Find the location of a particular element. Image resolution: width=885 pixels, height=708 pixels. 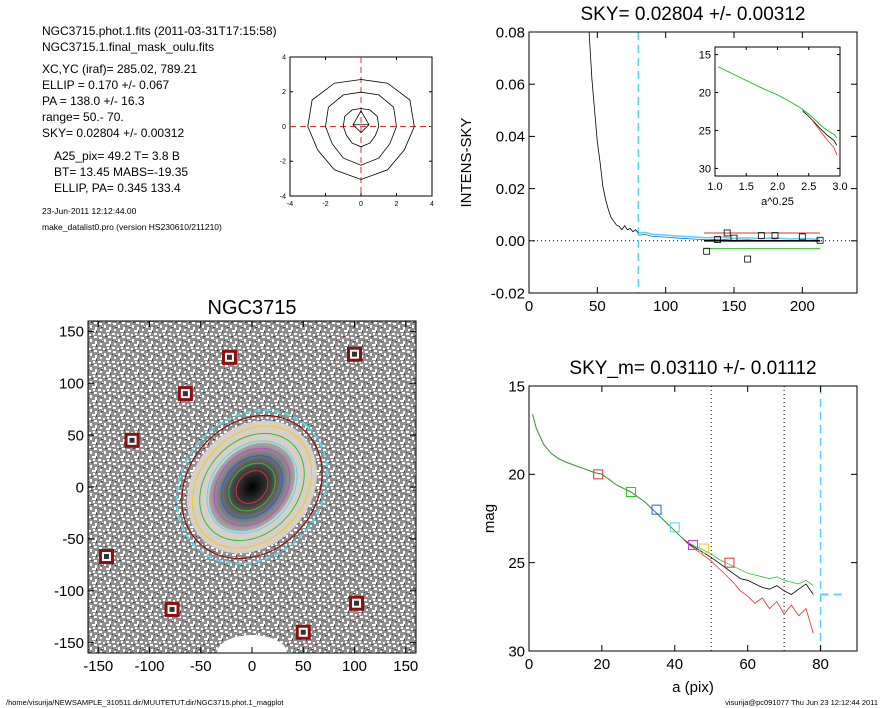

inset-x-tick-label: 1.5 is located at coordinates (746, 187).